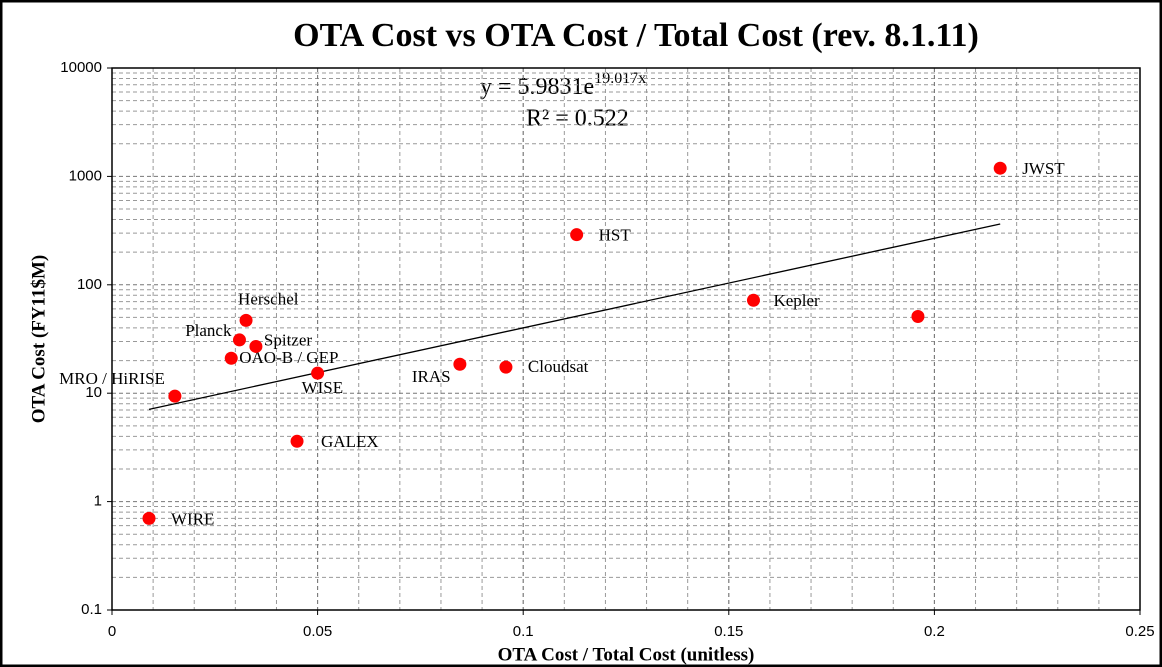 The width and height of the screenshot is (1162, 667). Describe the element at coordinates (934, 631) in the screenshot. I see `x-tick-label: 0.2` at that location.